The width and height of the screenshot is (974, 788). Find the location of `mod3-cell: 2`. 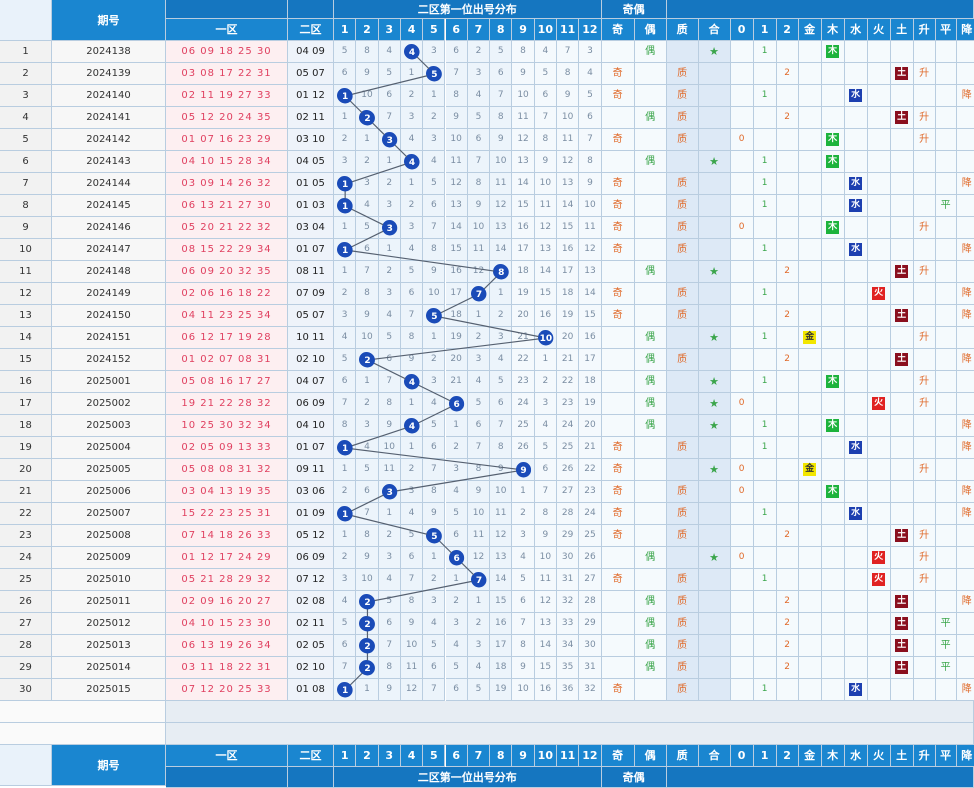

mod3-cell: 2 is located at coordinates (787, 668).